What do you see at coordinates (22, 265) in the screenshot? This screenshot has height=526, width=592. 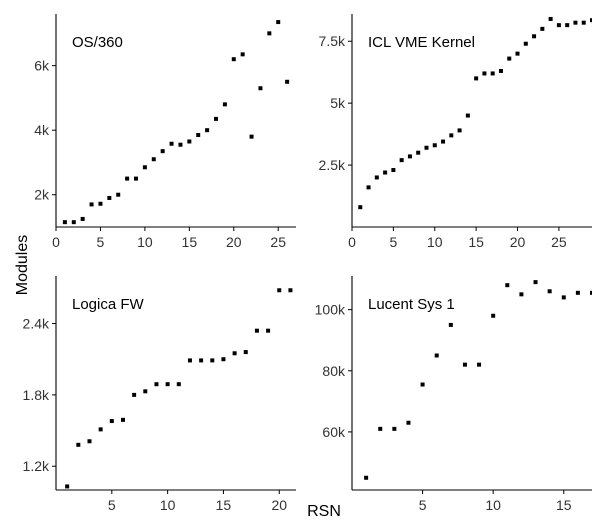 I see `y-axis-title: Modules` at bounding box center [22, 265].